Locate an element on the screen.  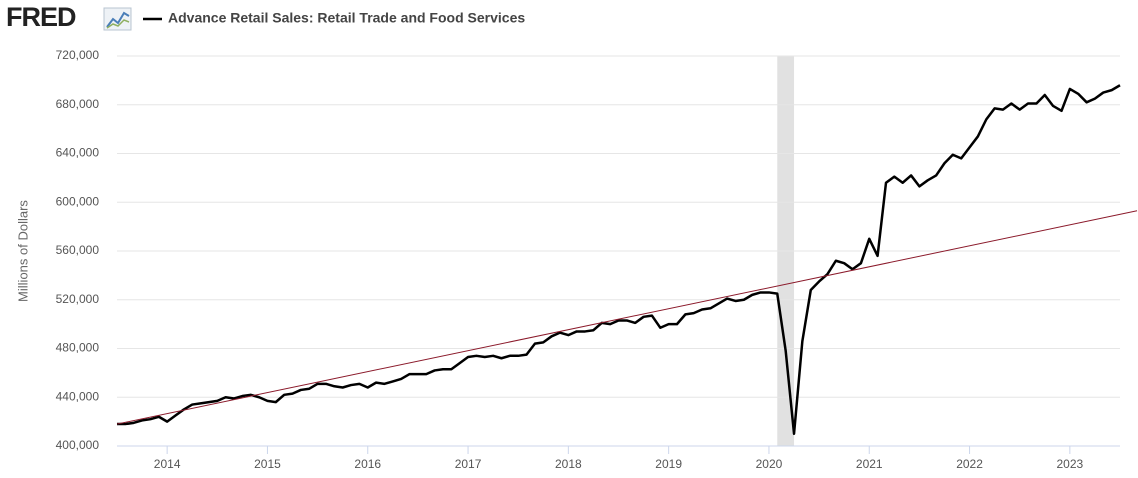
y-tick-label: 560,000 is located at coordinates (78, 250).